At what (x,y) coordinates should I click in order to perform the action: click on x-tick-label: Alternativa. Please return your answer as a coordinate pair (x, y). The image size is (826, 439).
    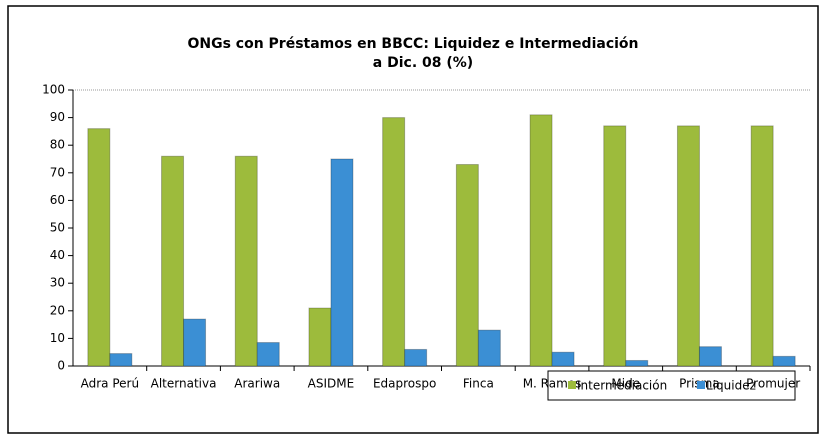
    Looking at the image, I should click on (184, 384).